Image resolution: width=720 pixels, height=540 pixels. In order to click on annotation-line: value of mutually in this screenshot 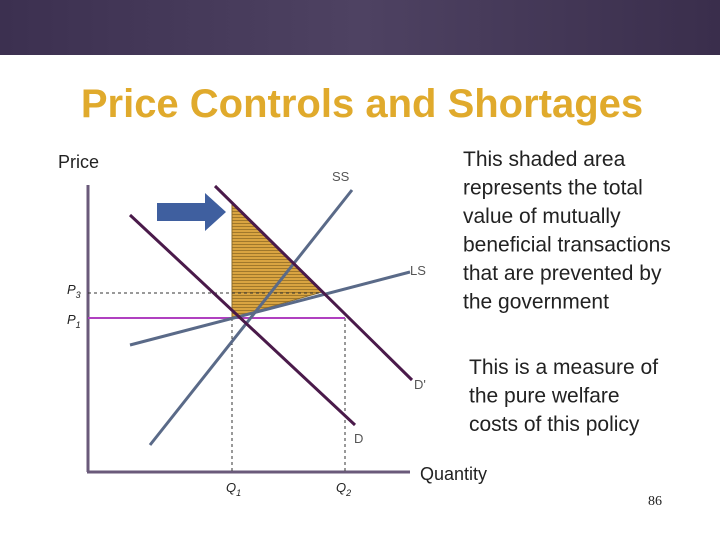, I will do `click(542, 216)`.